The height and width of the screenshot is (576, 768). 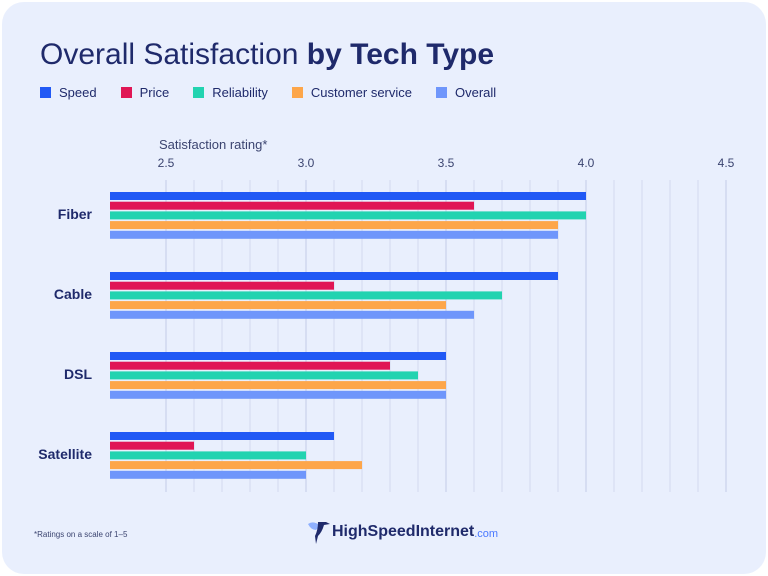 What do you see at coordinates (267, 54) in the screenshot?
I see `chart-title: Overall Satisfaction by Tech Type` at bounding box center [267, 54].